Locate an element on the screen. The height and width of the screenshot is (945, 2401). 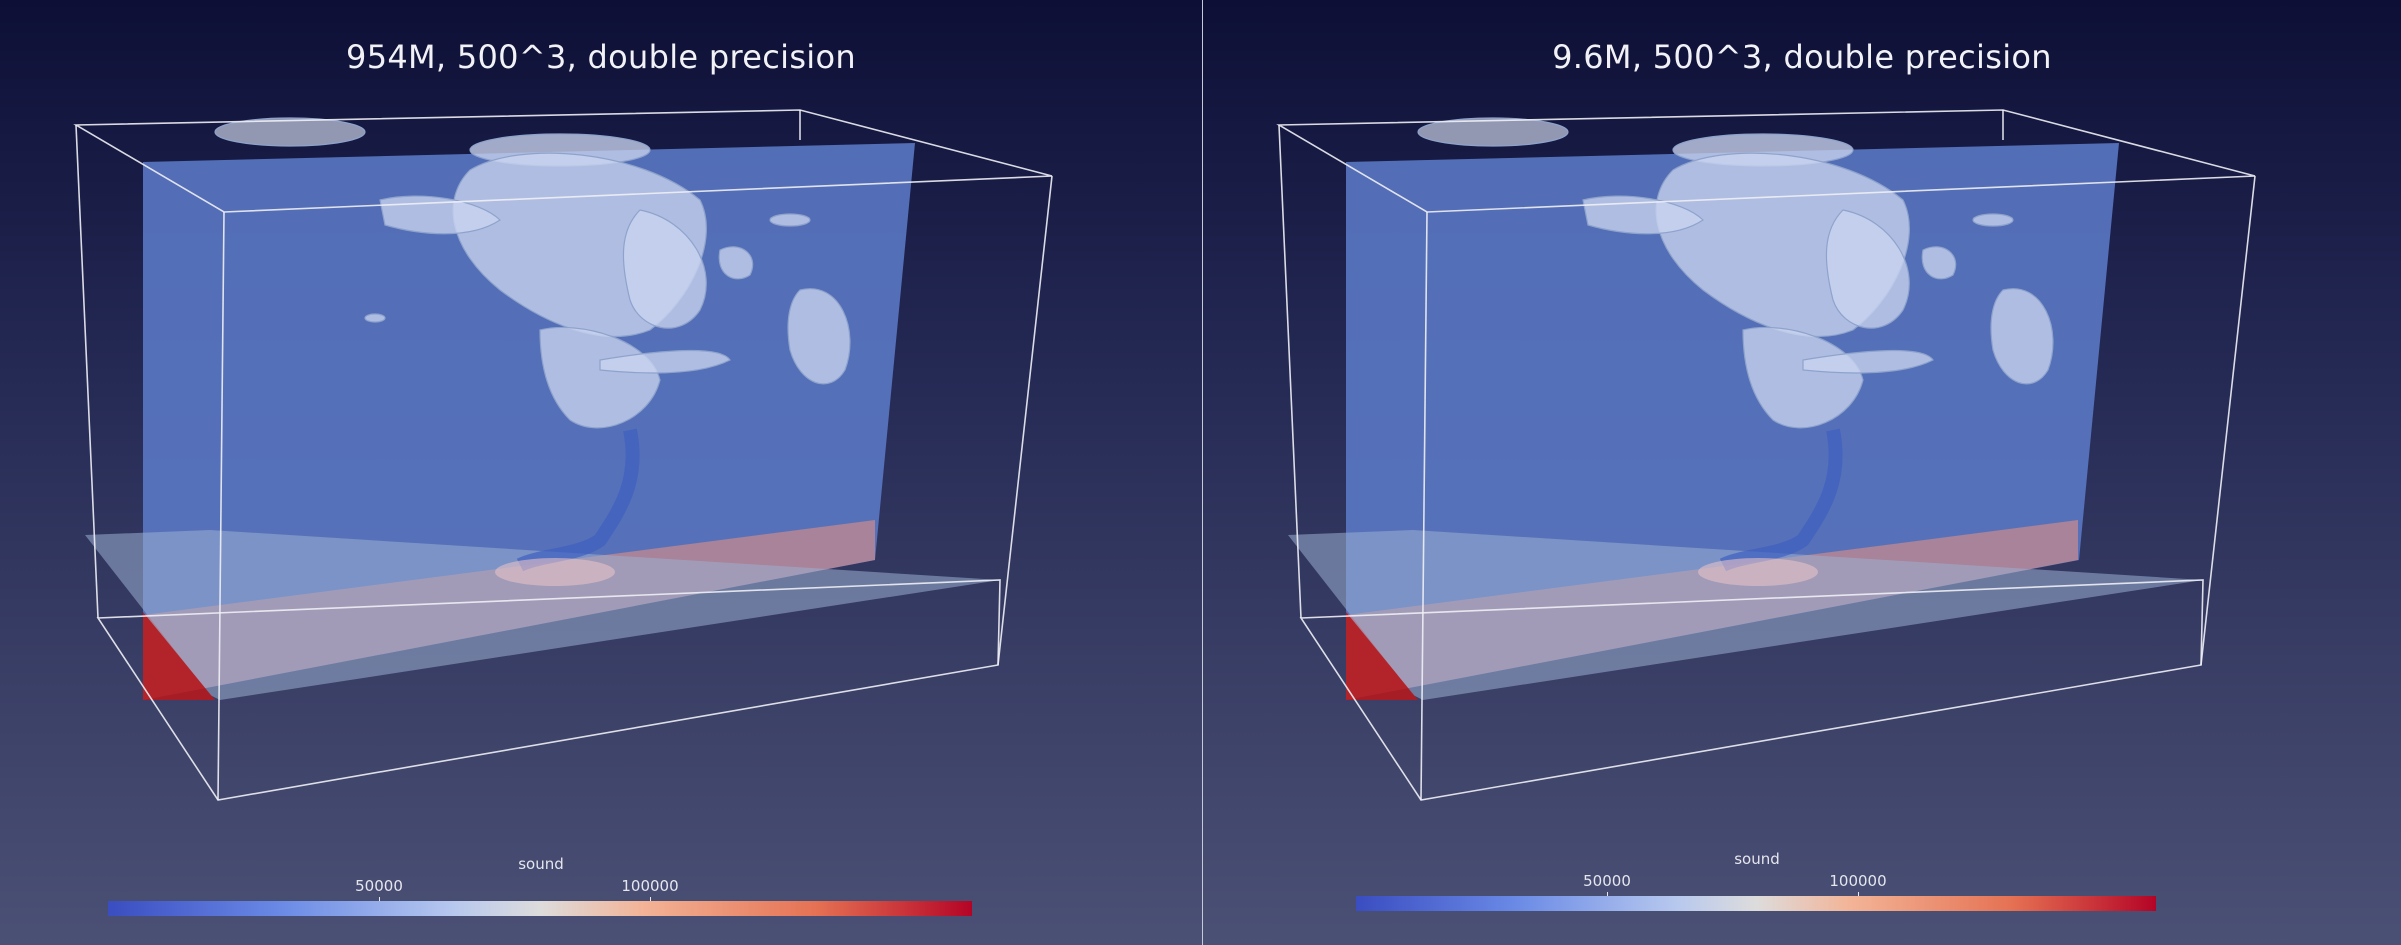
view-title: 954M, 500^3, double precision is located at coordinates (601, 57).